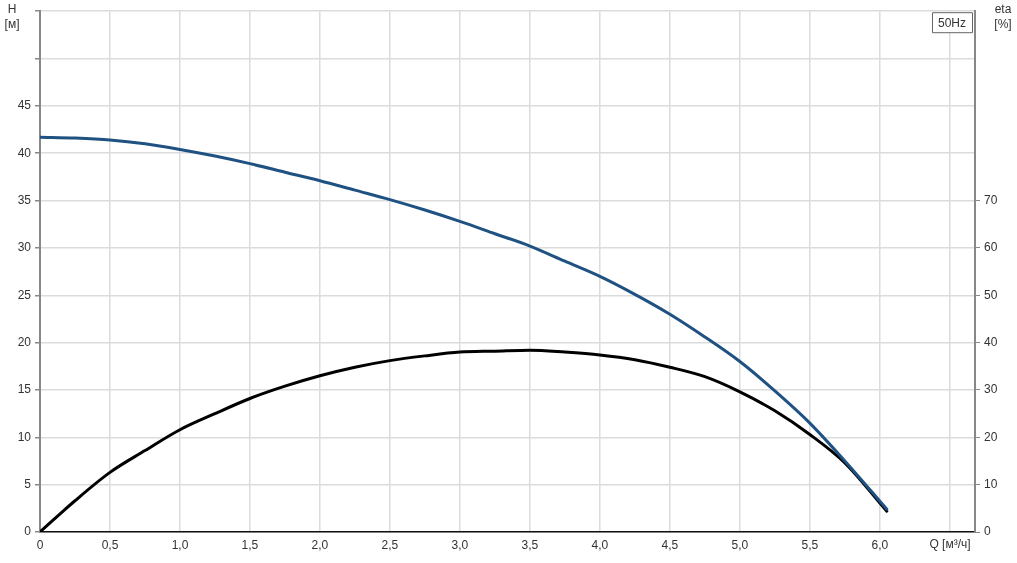 This screenshot has width=1017, height=563. What do you see at coordinates (530, 544) in the screenshot?
I see `x-tick-label: 3,5` at bounding box center [530, 544].